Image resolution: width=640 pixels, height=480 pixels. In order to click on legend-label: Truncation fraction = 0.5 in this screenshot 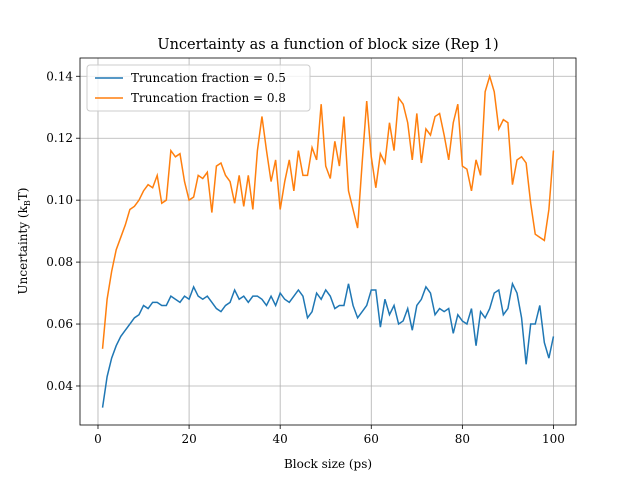, I will do `click(208, 78)`.